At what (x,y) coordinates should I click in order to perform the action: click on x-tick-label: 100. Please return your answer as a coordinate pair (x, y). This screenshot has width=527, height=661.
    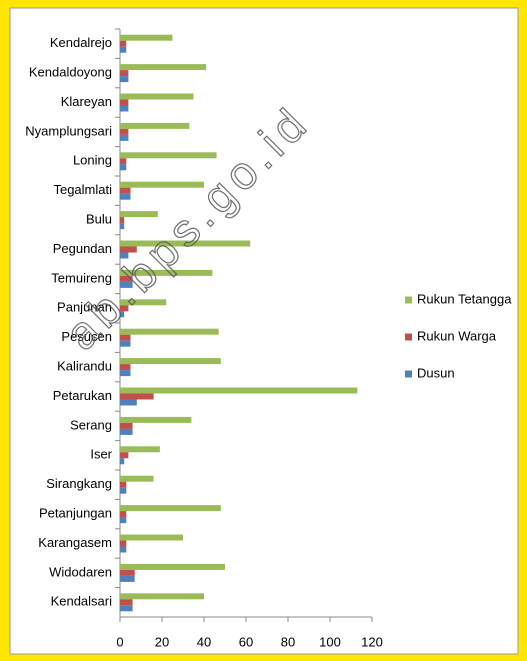
    Looking at the image, I should click on (330, 641).